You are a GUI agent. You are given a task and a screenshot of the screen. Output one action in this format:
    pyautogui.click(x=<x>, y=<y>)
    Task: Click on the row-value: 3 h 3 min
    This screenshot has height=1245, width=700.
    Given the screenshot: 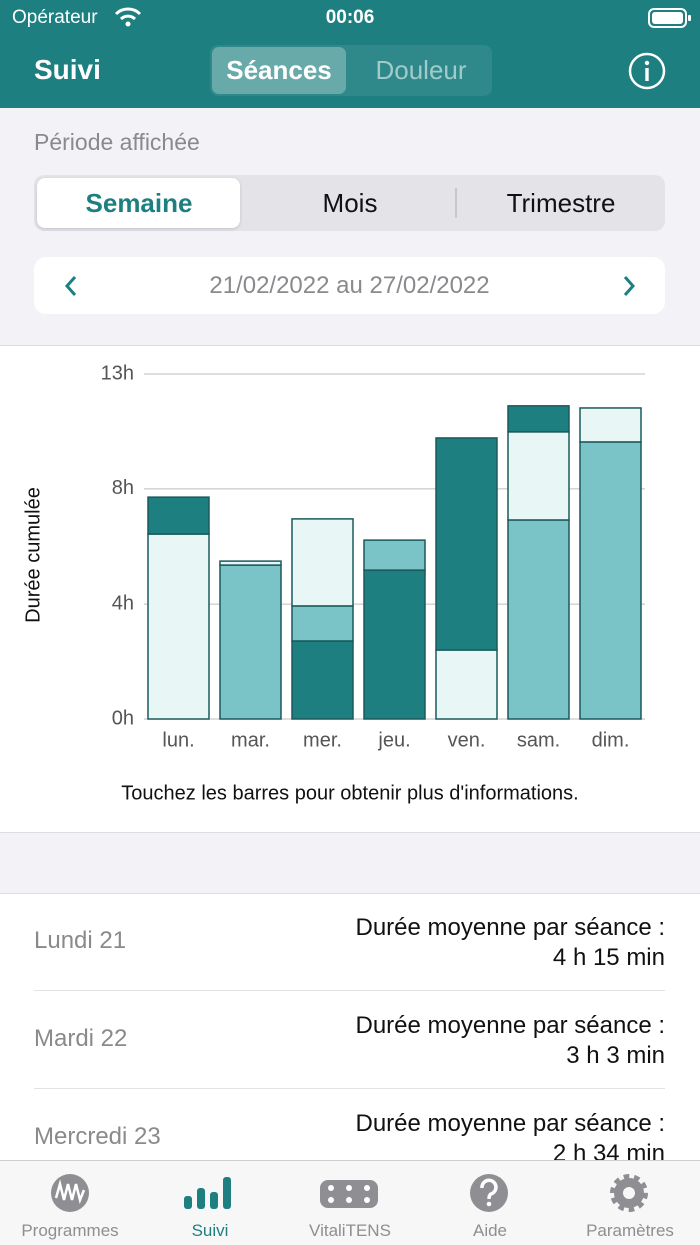 What is the action you would take?
    pyautogui.click(x=615, y=1055)
    